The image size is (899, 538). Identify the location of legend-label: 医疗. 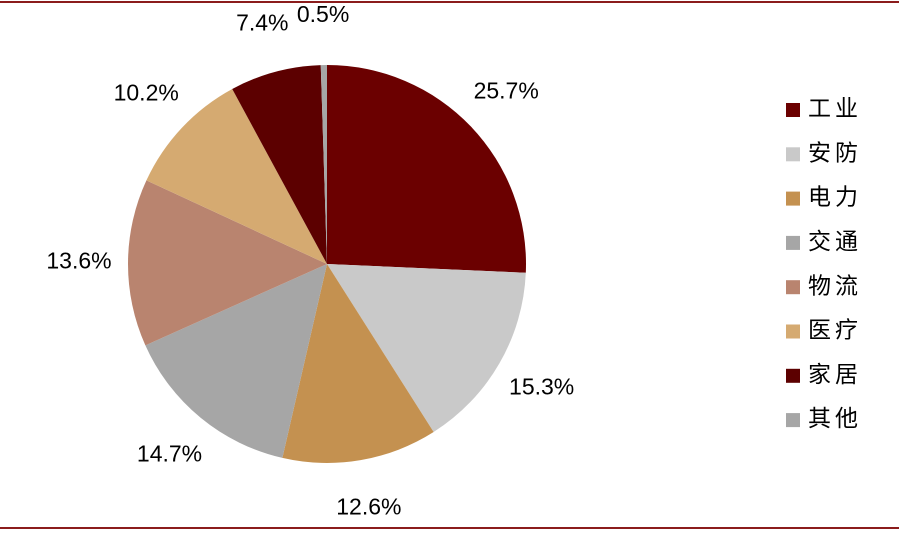
(835, 330).